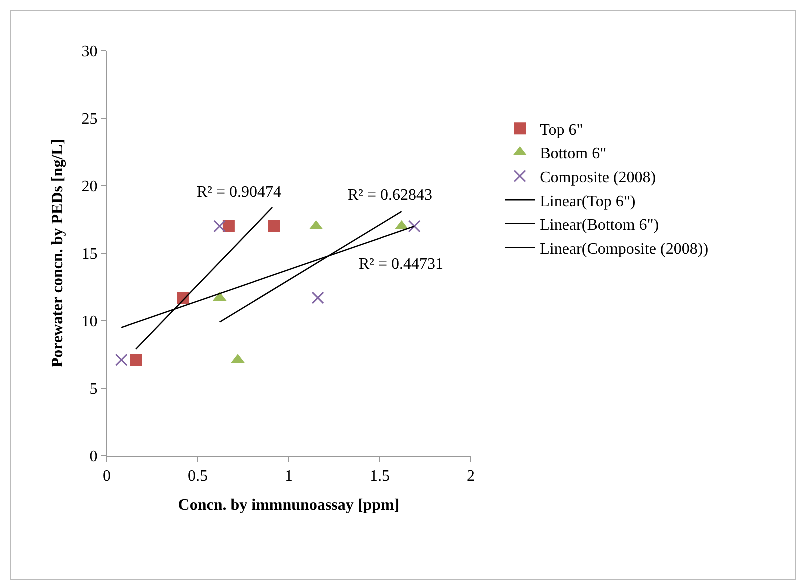  I want to click on y-tick-label: 25, so click(90, 119).